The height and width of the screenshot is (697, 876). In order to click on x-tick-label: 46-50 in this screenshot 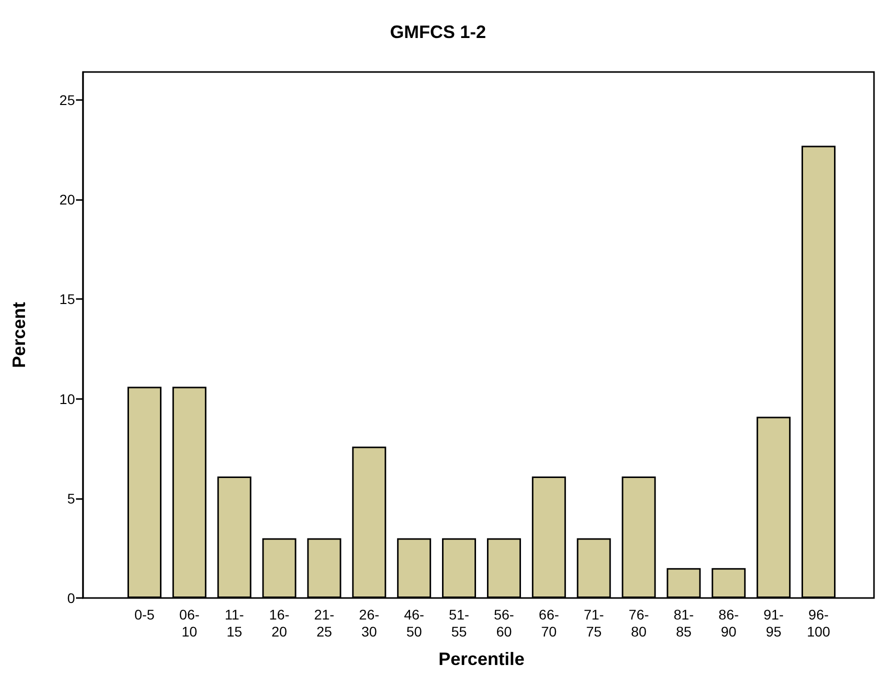, I will do `click(414, 623)`.